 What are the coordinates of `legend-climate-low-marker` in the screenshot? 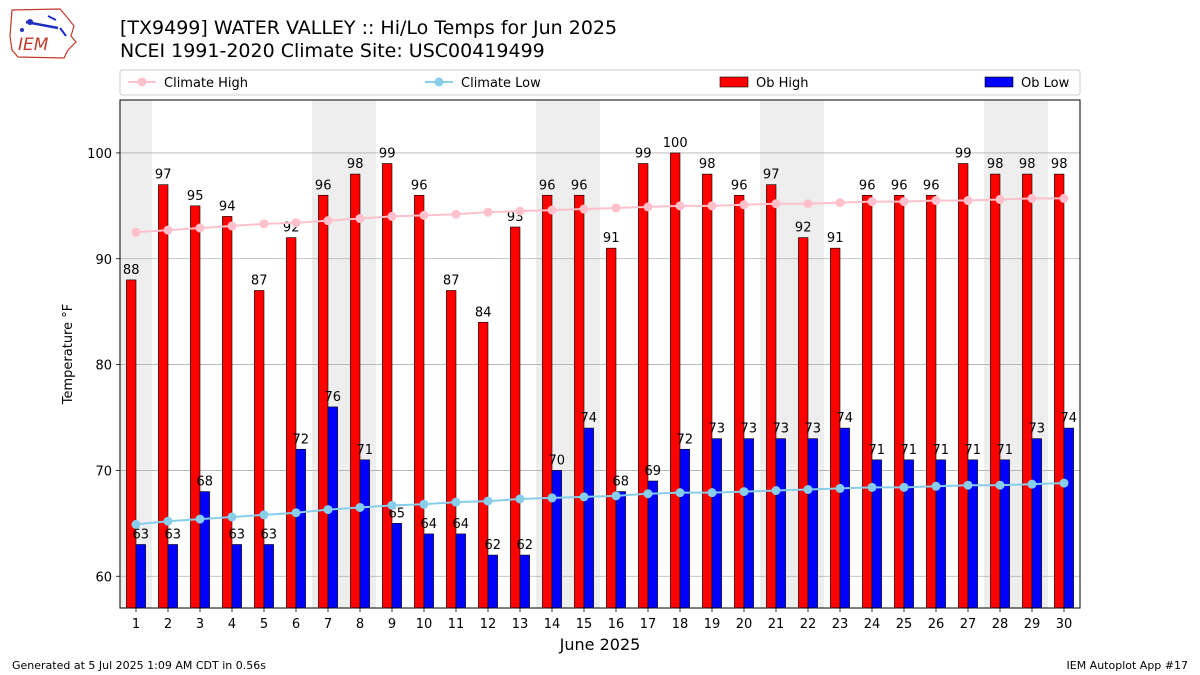 It's located at (439, 82).